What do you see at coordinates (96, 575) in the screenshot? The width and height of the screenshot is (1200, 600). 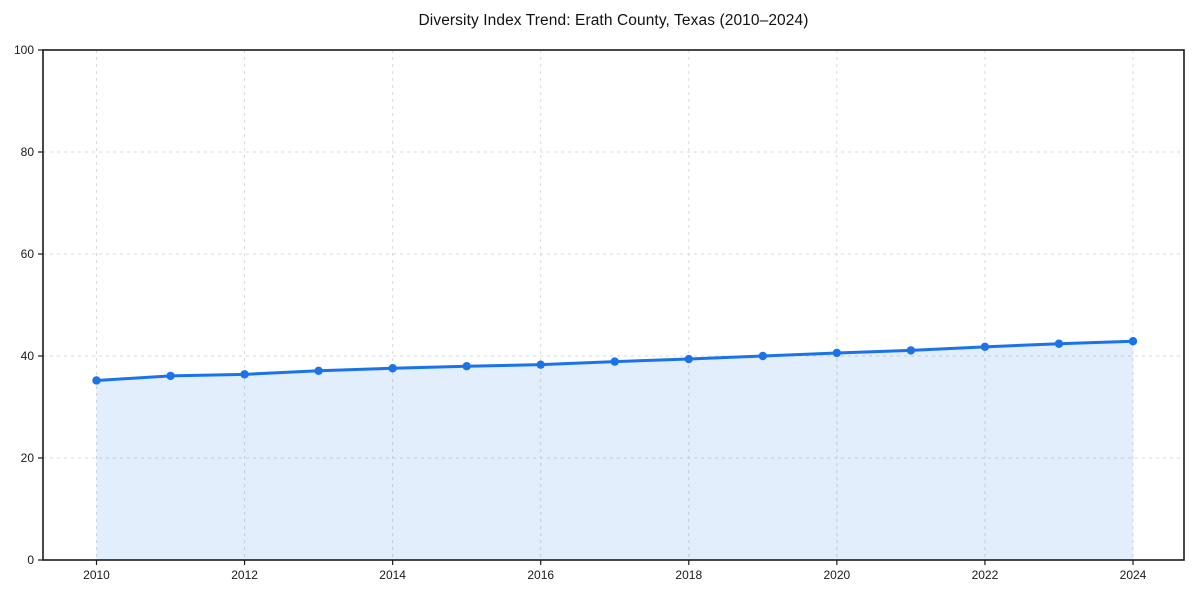 I see `x-tick-label: 2010` at bounding box center [96, 575].